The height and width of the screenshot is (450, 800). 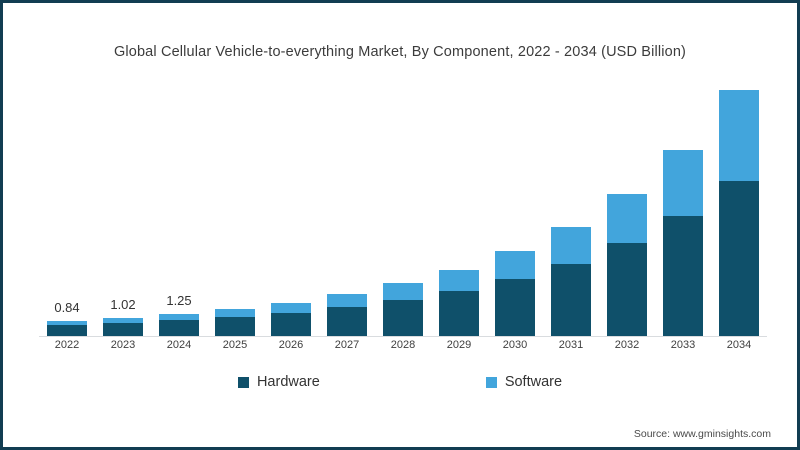 What do you see at coordinates (123, 304) in the screenshot?
I see `bar-value-label: 1.02` at bounding box center [123, 304].